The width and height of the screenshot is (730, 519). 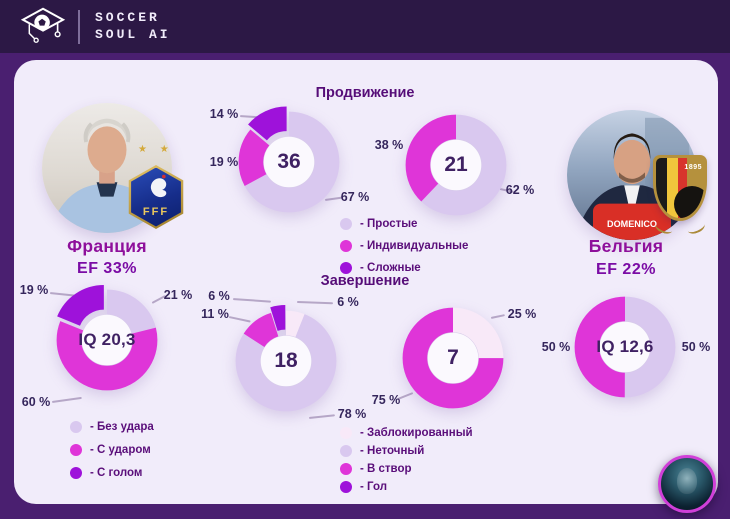 I want to click on slice-label: 11 %, so click(x=215, y=314).